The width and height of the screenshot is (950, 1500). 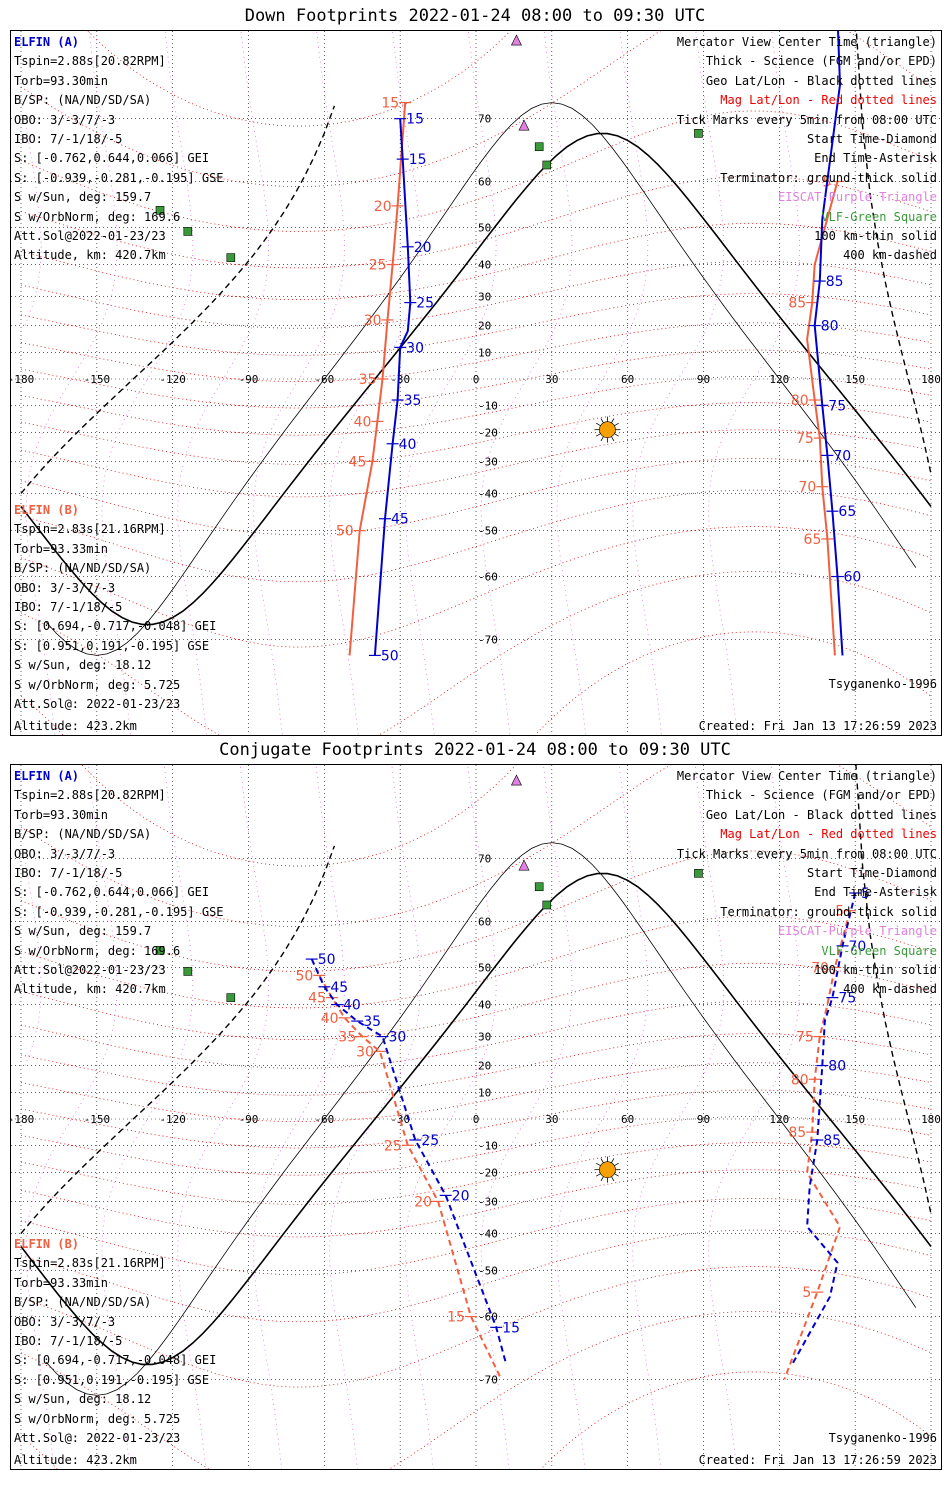 What do you see at coordinates (327, 960) in the screenshot?
I see `track-time-label: 50` at bounding box center [327, 960].